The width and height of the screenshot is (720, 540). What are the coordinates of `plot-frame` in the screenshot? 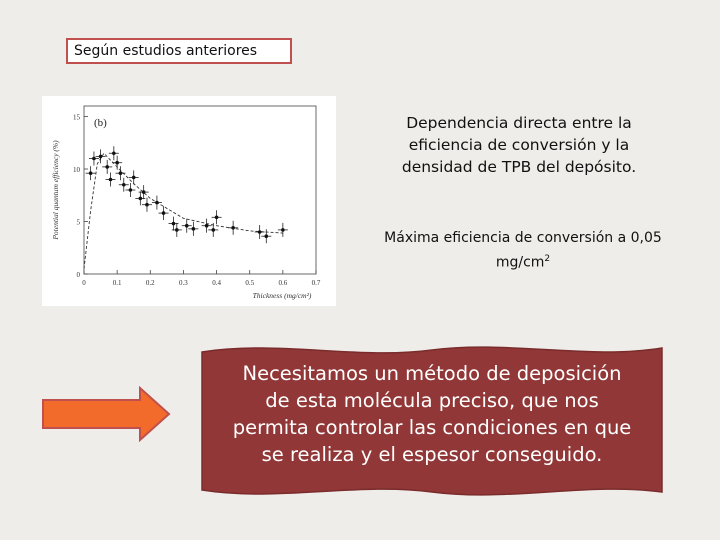 It's located at (200, 190).